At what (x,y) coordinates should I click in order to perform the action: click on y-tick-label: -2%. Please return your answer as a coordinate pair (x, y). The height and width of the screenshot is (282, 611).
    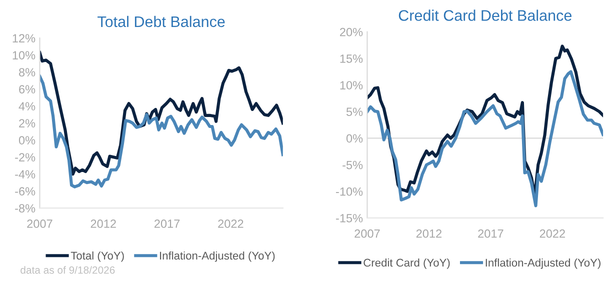
    Looking at the image, I should click on (25, 157).